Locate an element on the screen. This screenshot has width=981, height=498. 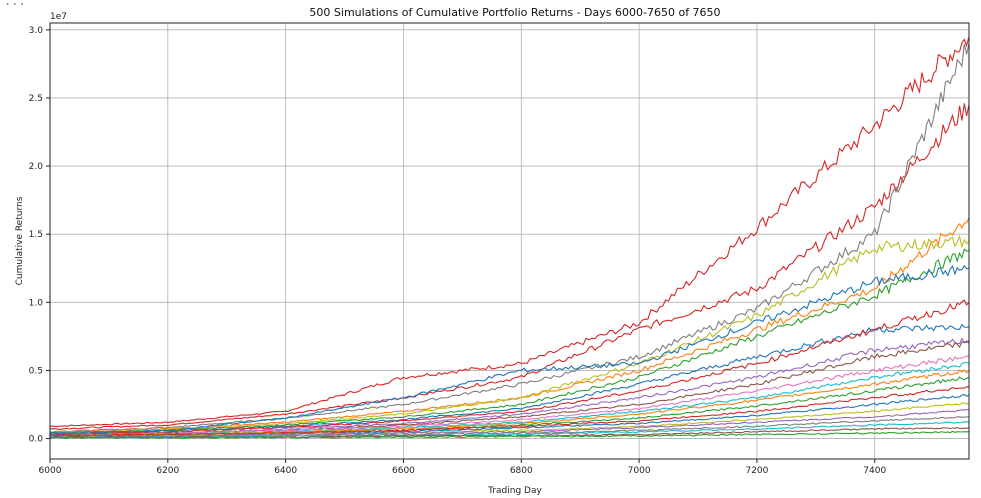
y-tick-label: 0.0 is located at coordinates (36, 440).